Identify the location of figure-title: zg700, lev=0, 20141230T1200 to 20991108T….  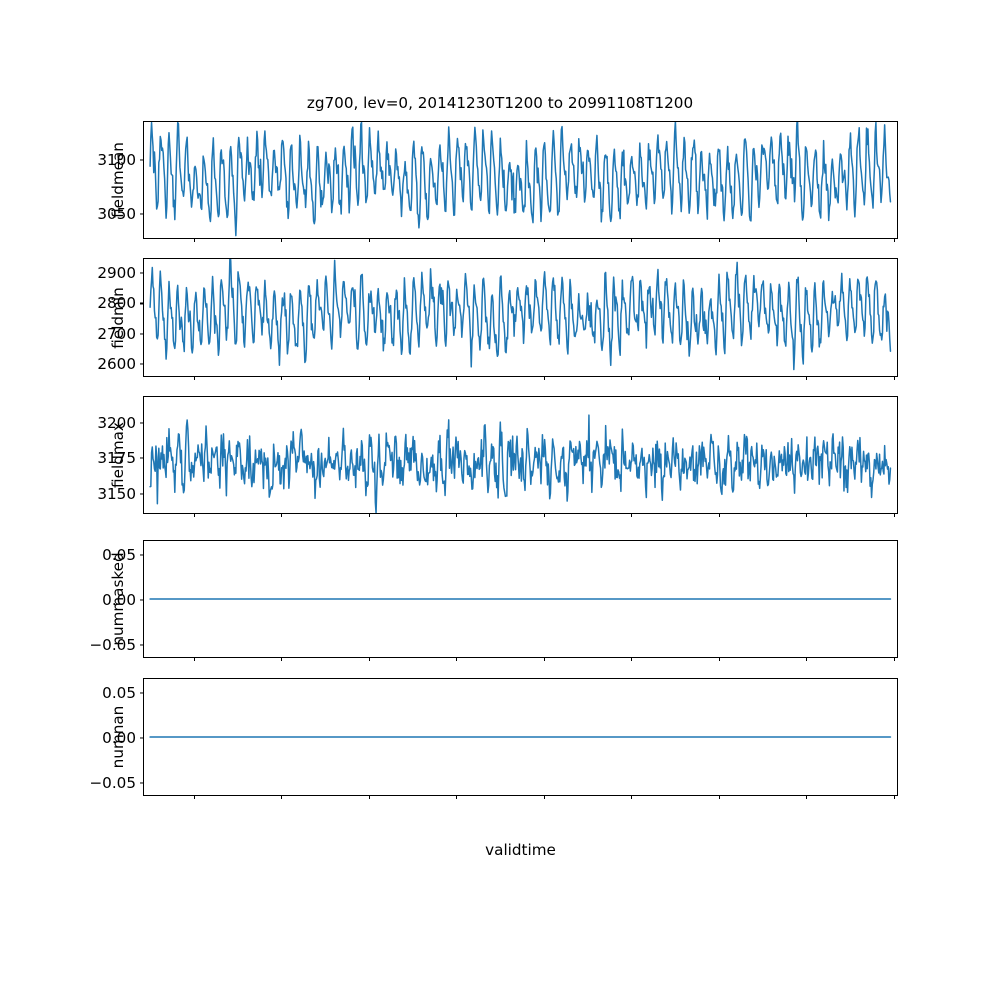
(500, 103).